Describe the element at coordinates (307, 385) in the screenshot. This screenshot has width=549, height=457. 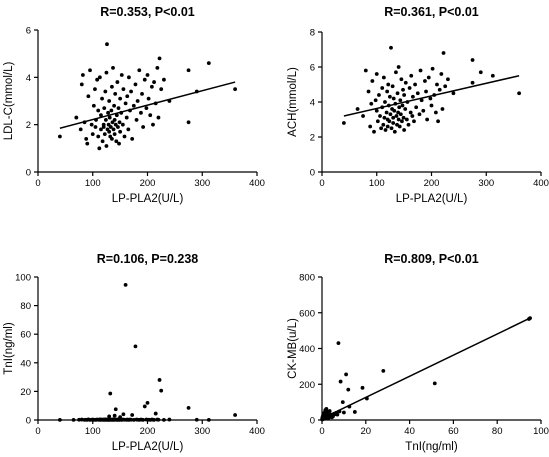
I see `y-tick-label: 200` at that location.